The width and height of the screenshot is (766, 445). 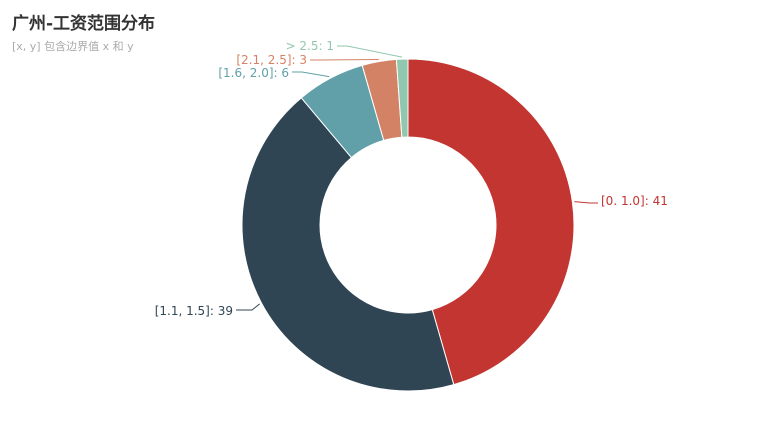 What do you see at coordinates (248, 307) in the screenshot?
I see `slice-2-leader-line` at bounding box center [248, 307].